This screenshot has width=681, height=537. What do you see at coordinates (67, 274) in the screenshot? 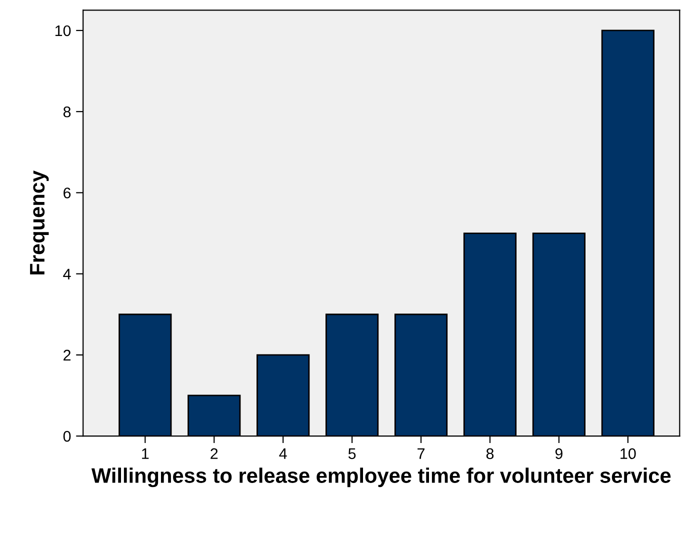
I see `y-tick-label: 4` at bounding box center [67, 274].